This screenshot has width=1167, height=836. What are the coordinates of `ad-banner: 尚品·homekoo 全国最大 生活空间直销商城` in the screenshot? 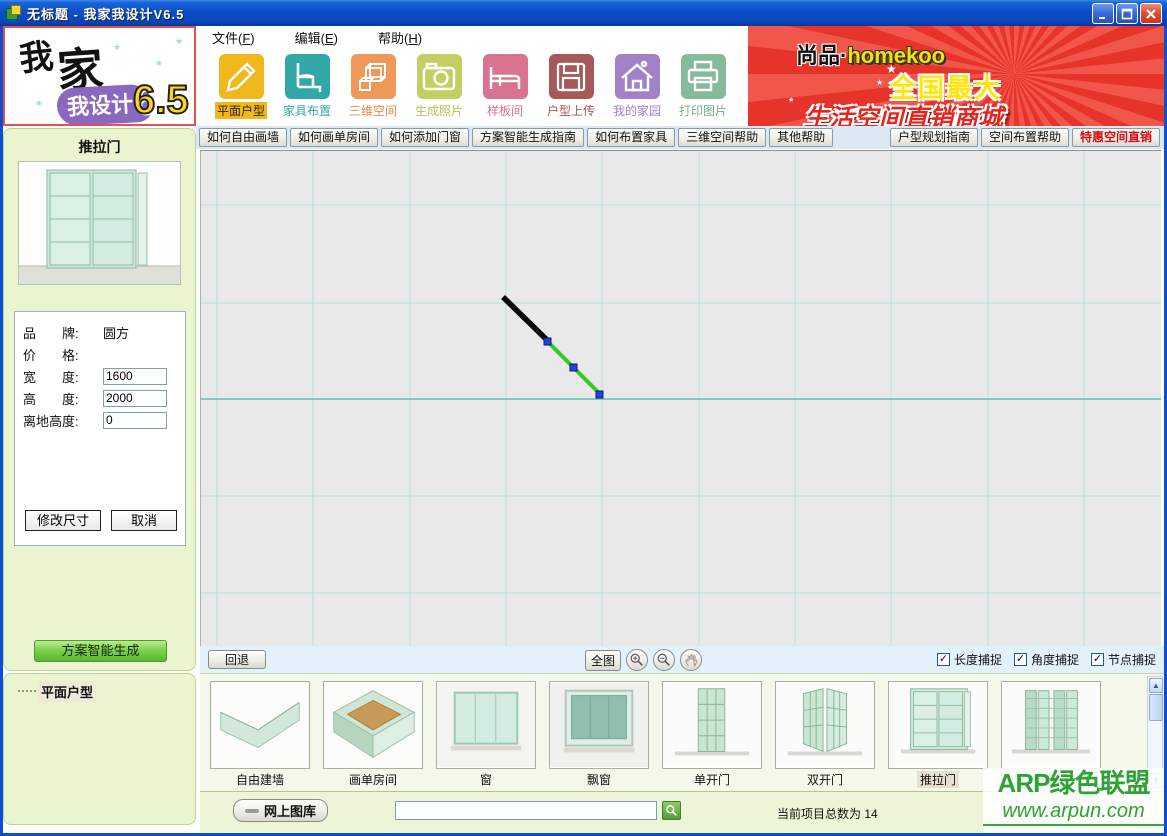 It's located at (956, 76).